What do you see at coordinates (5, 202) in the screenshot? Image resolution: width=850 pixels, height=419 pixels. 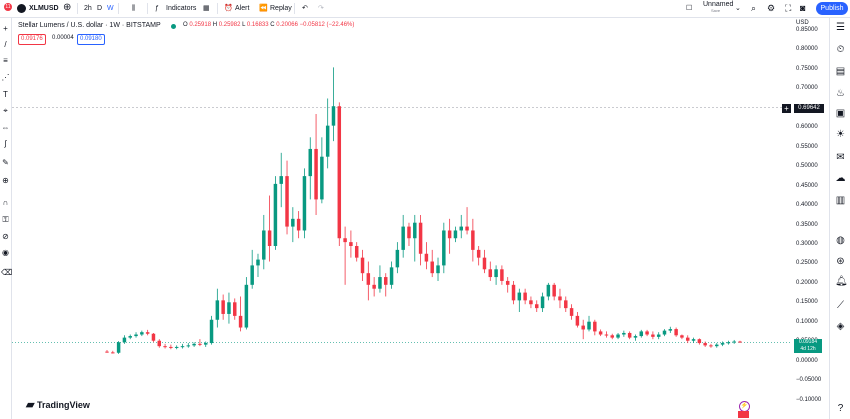 I see `magnet-icon: ∩` at bounding box center [5, 202].